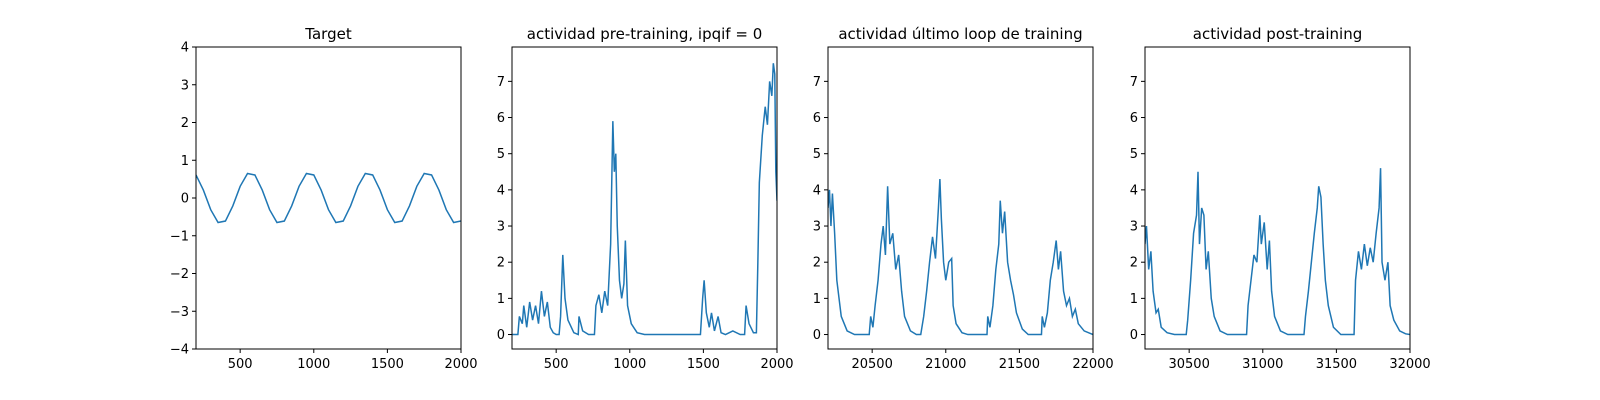 Image resolution: width=1600 pixels, height=400 pixels. What do you see at coordinates (1092, 364) in the screenshot?
I see `x-tick-label: 22000` at bounding box center [1092, 364].